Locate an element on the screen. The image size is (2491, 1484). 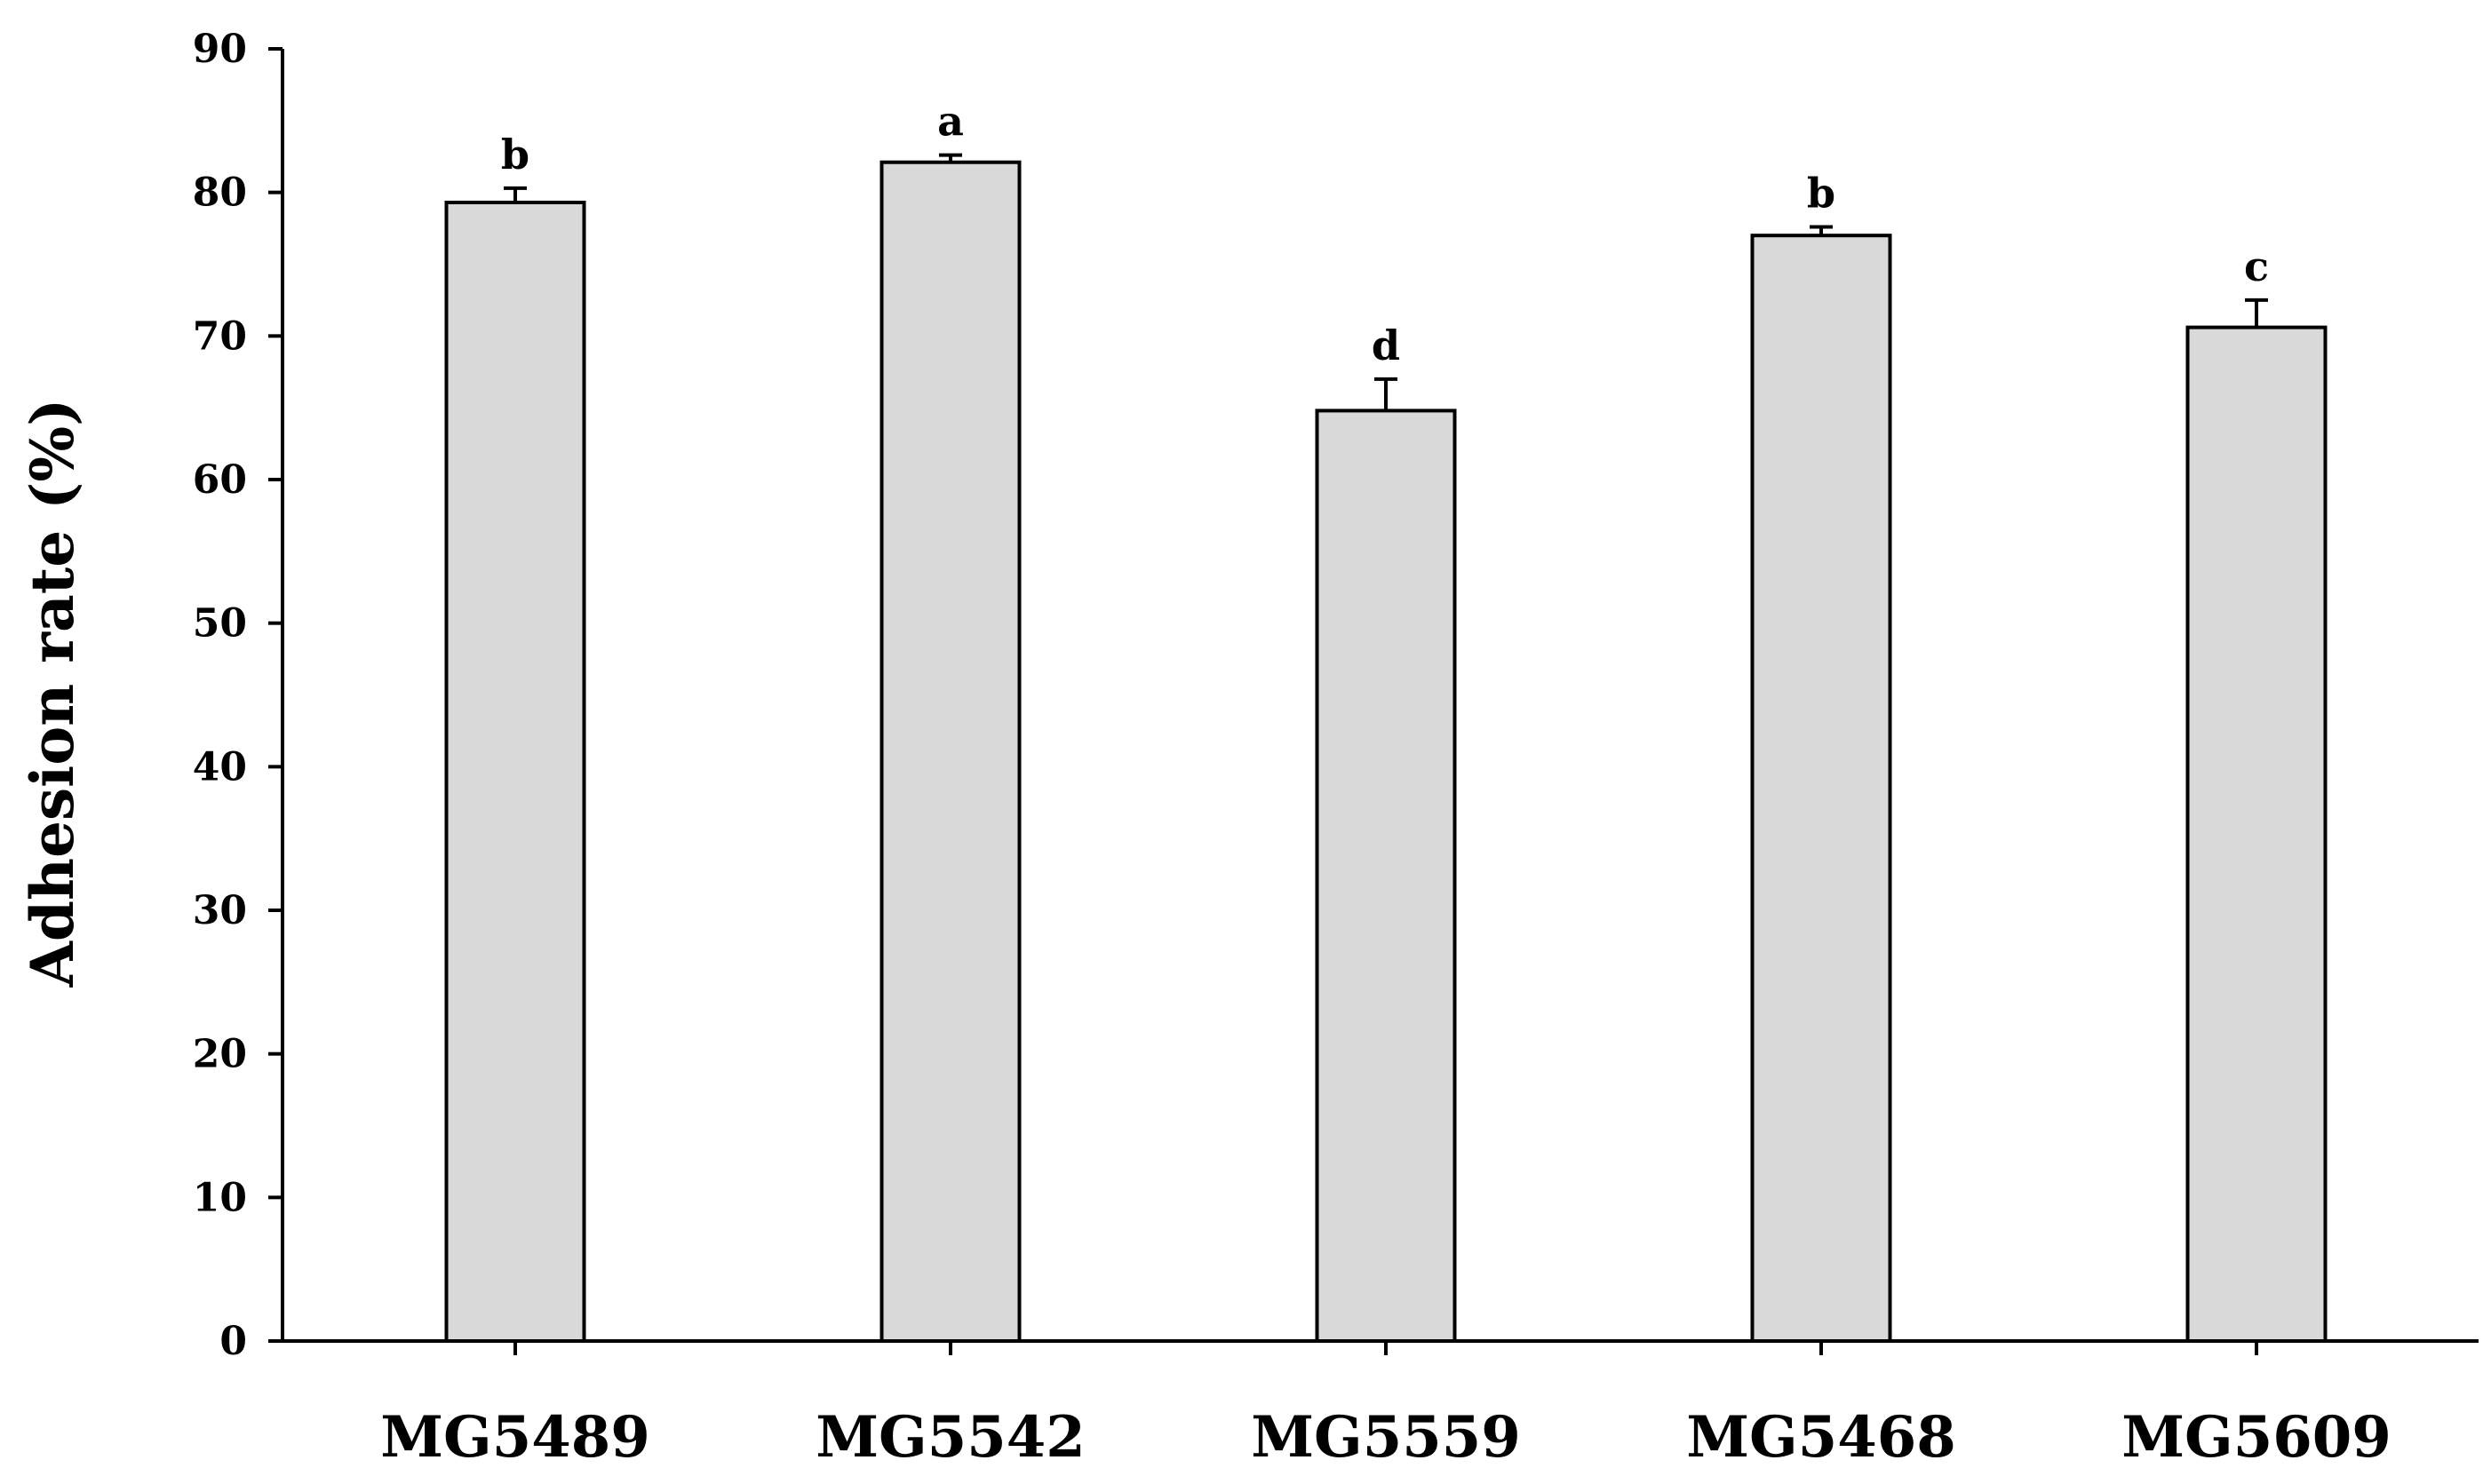
bar-mg5489 is located at coordinates (515, 772).